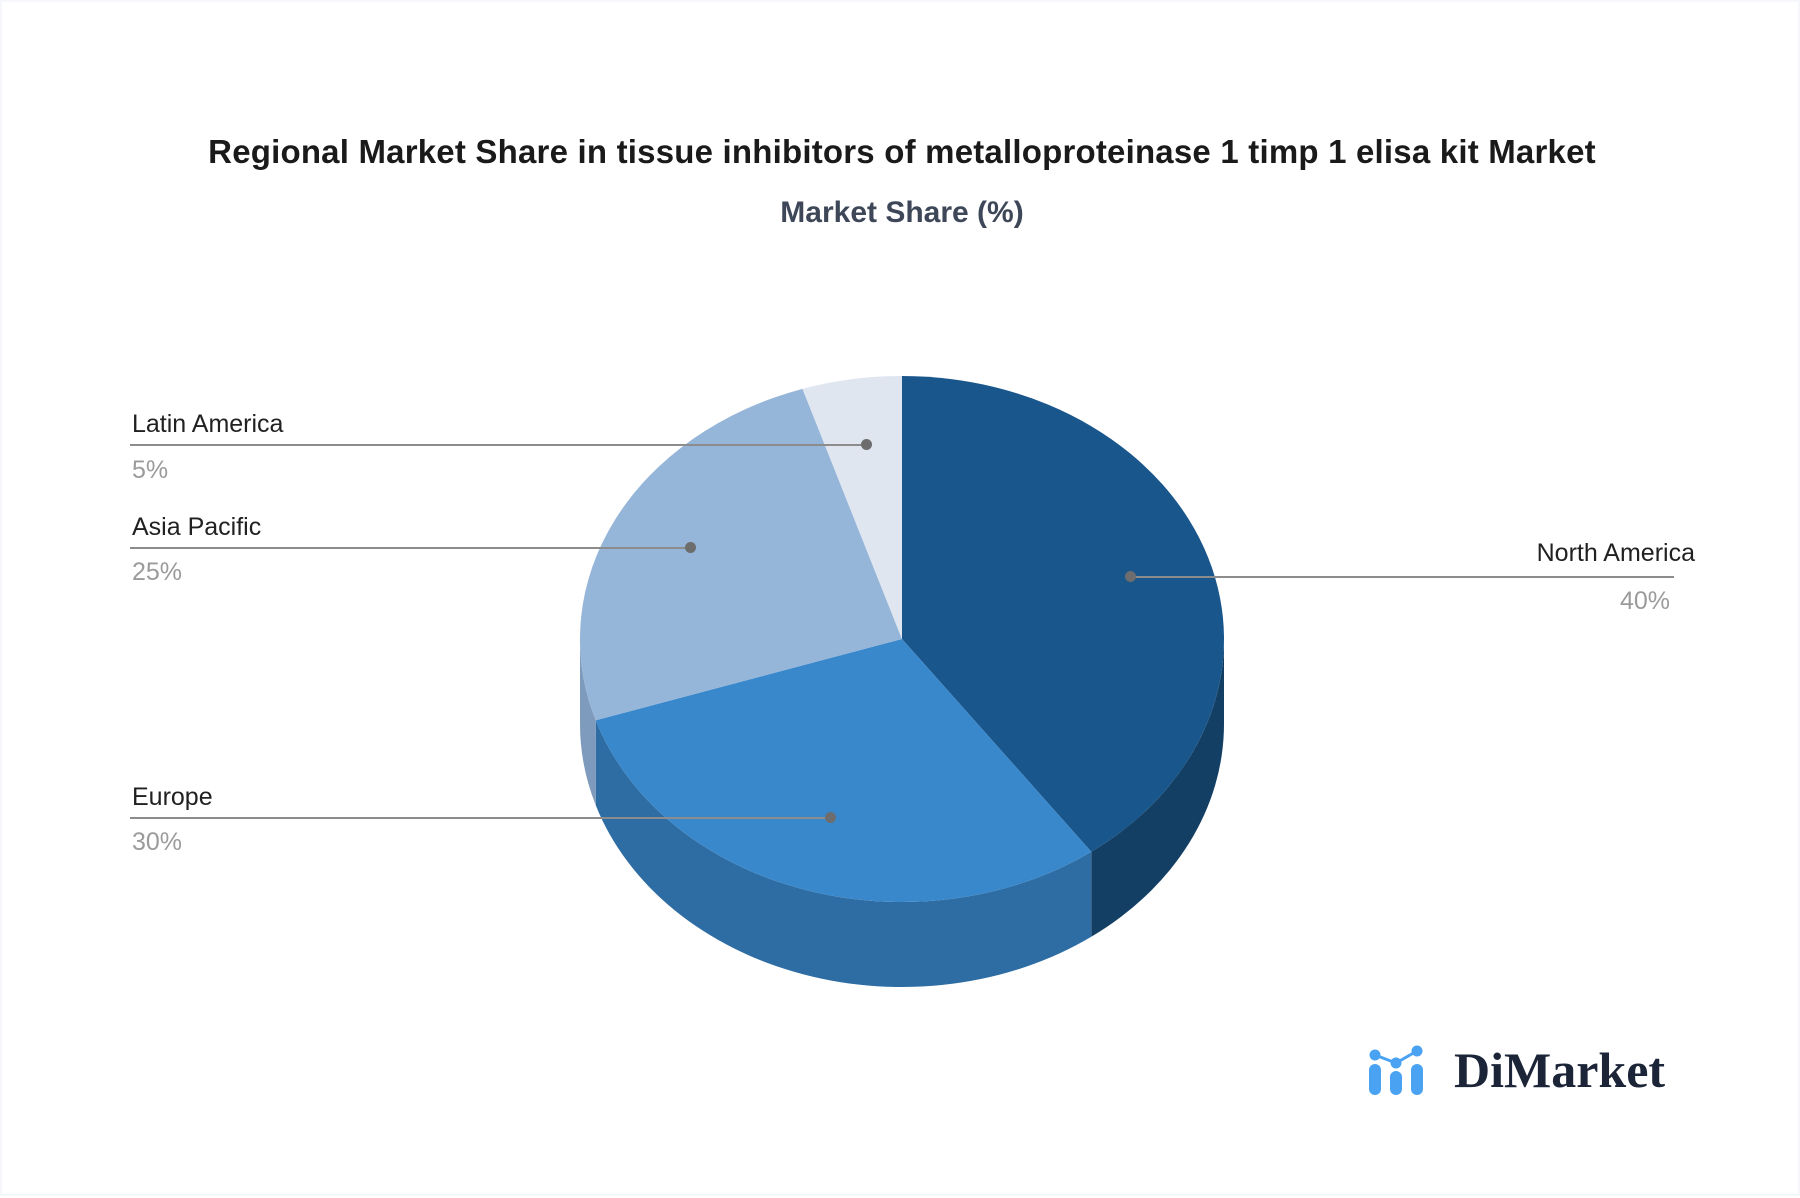  I want to click on pie-slice-north-america, so click(1063, 614).